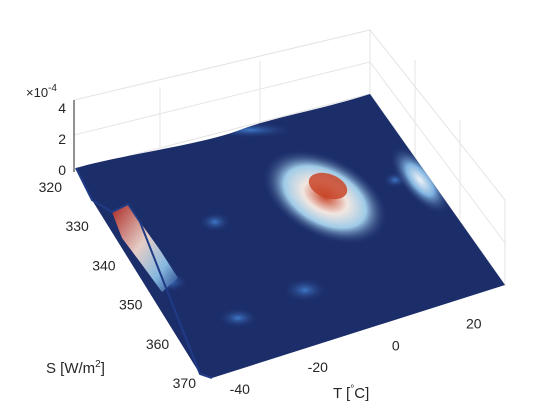 The image size is (560, 420). I want to click on surface-peak-left, so click(145, 248).